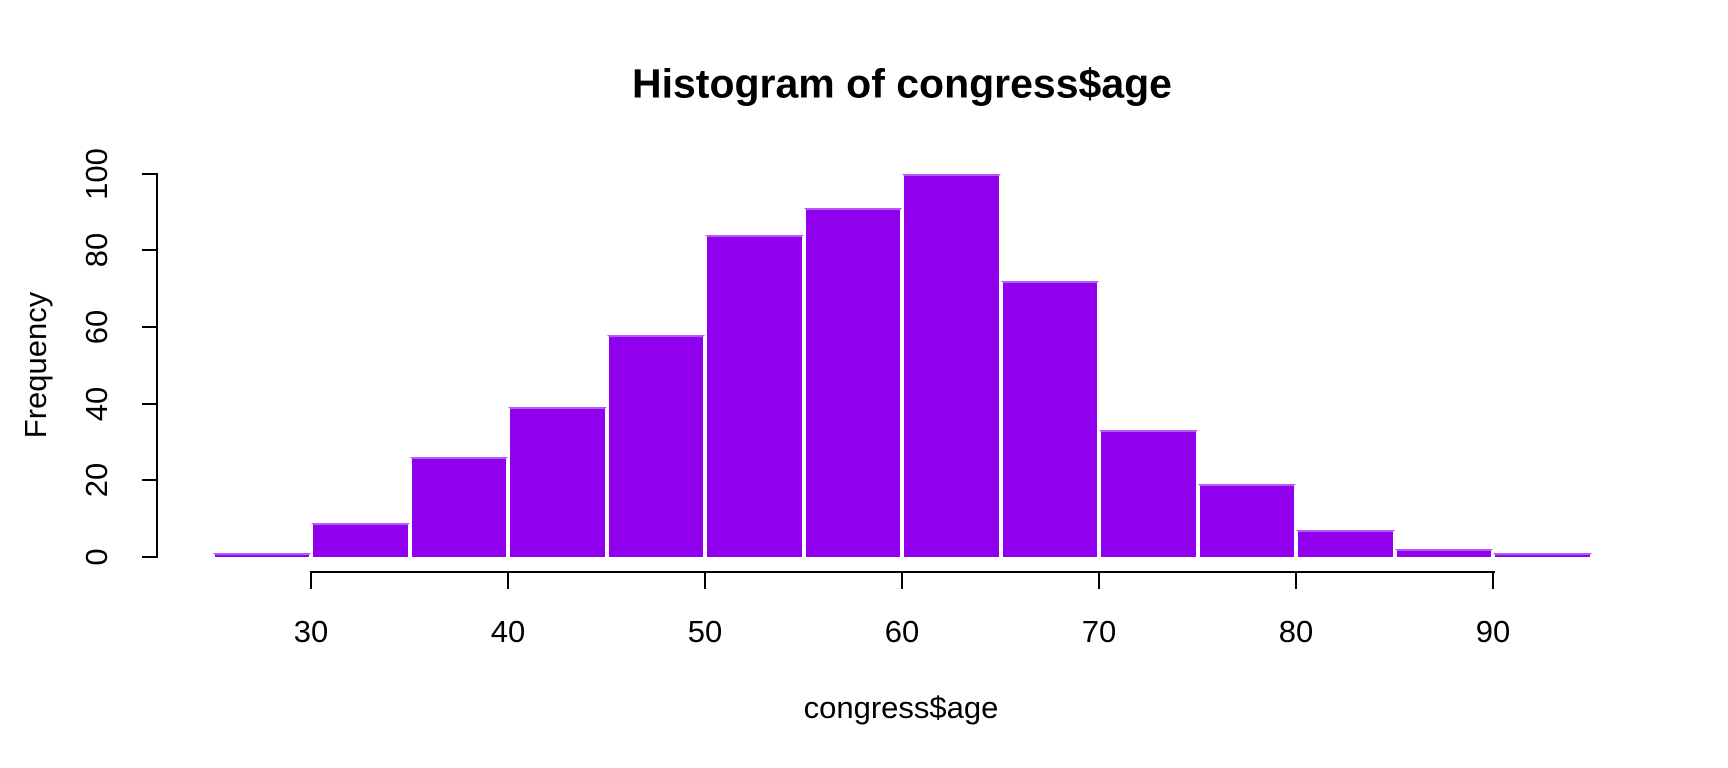 This screenshot has width=1728, height=768. Describe the element at coordinates (902, 631) in the screenshot. I see `x-axis-tick-label: 60` at that location.